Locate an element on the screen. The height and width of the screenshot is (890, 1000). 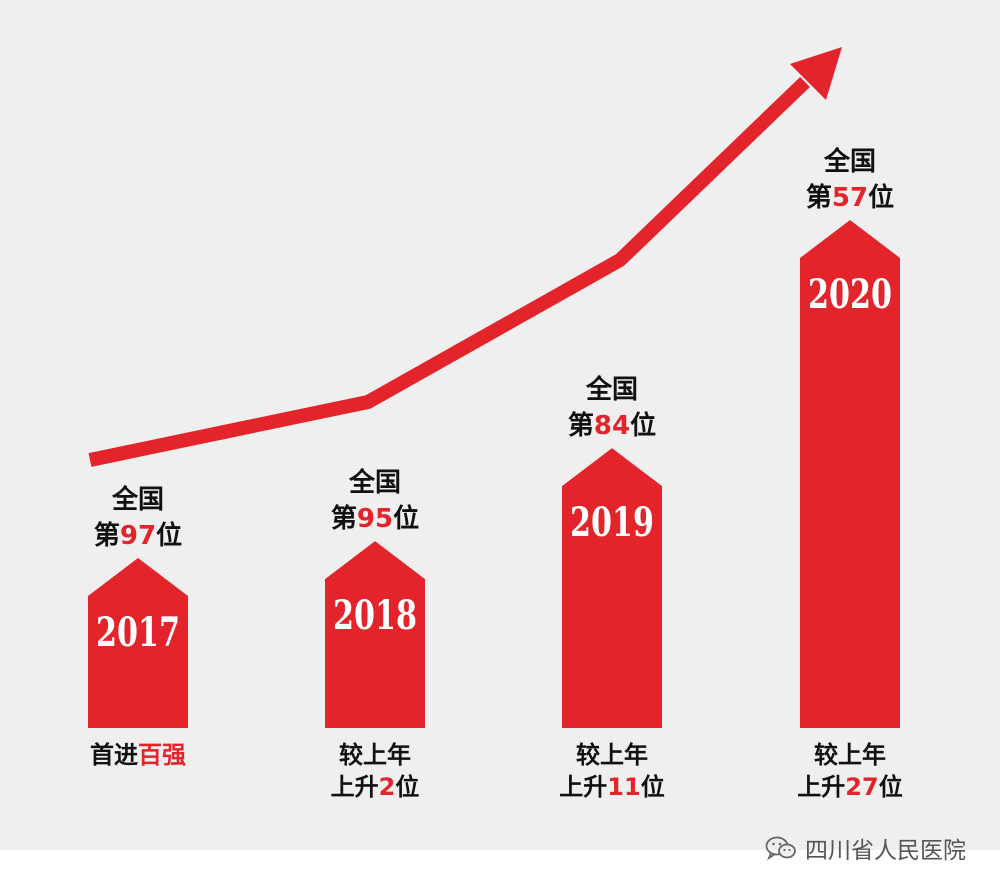
rank-value: 84 is located at coordinates (612, 426).